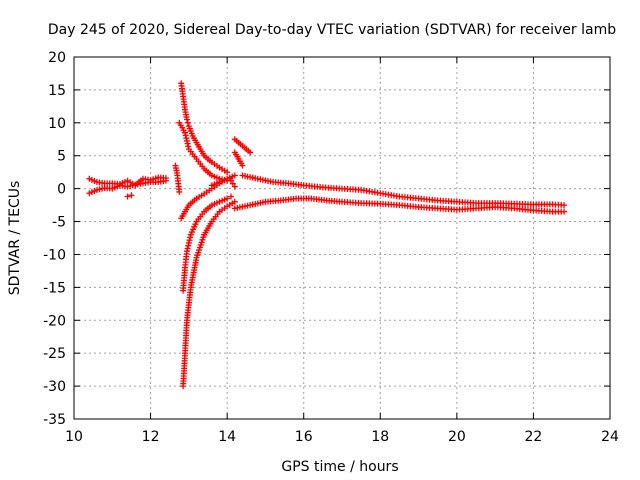  I want to click on y-tick-label: 10, so click(57, 124).